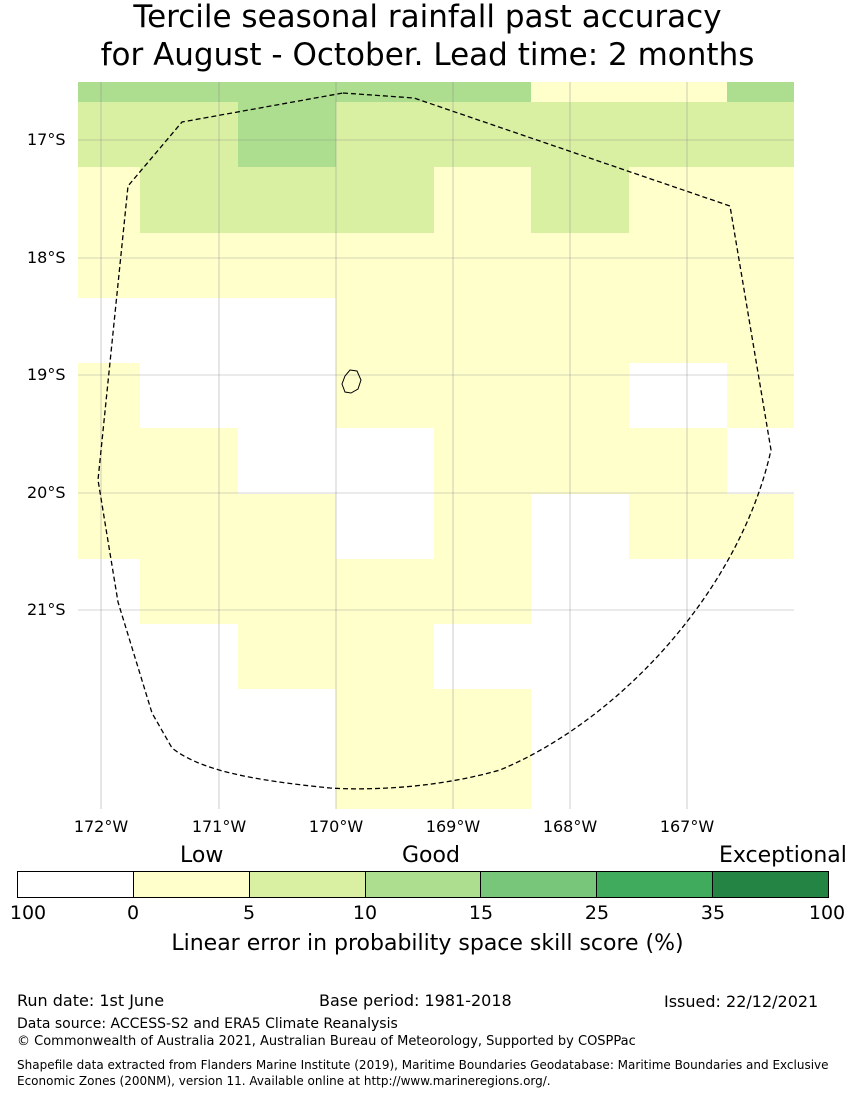  What do you see at coordinates (46, 609) in the screenshot?
I see `latitude-label: 21°S` at bounding box center [46, 609].